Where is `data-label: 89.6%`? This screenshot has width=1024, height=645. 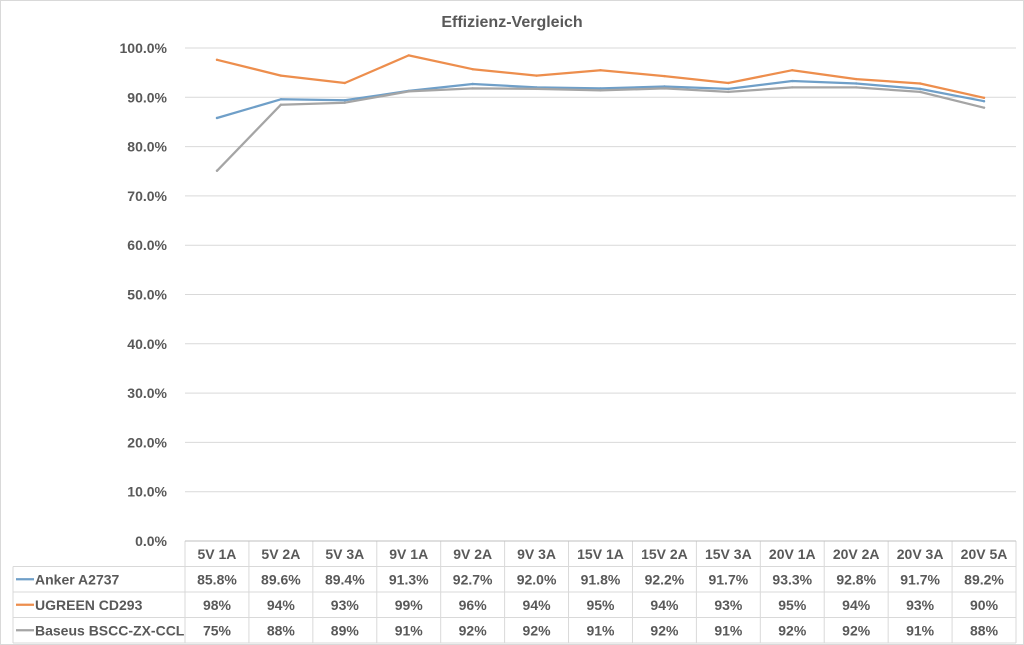
data-label: 89.6% is located at coordinates (281, 580).